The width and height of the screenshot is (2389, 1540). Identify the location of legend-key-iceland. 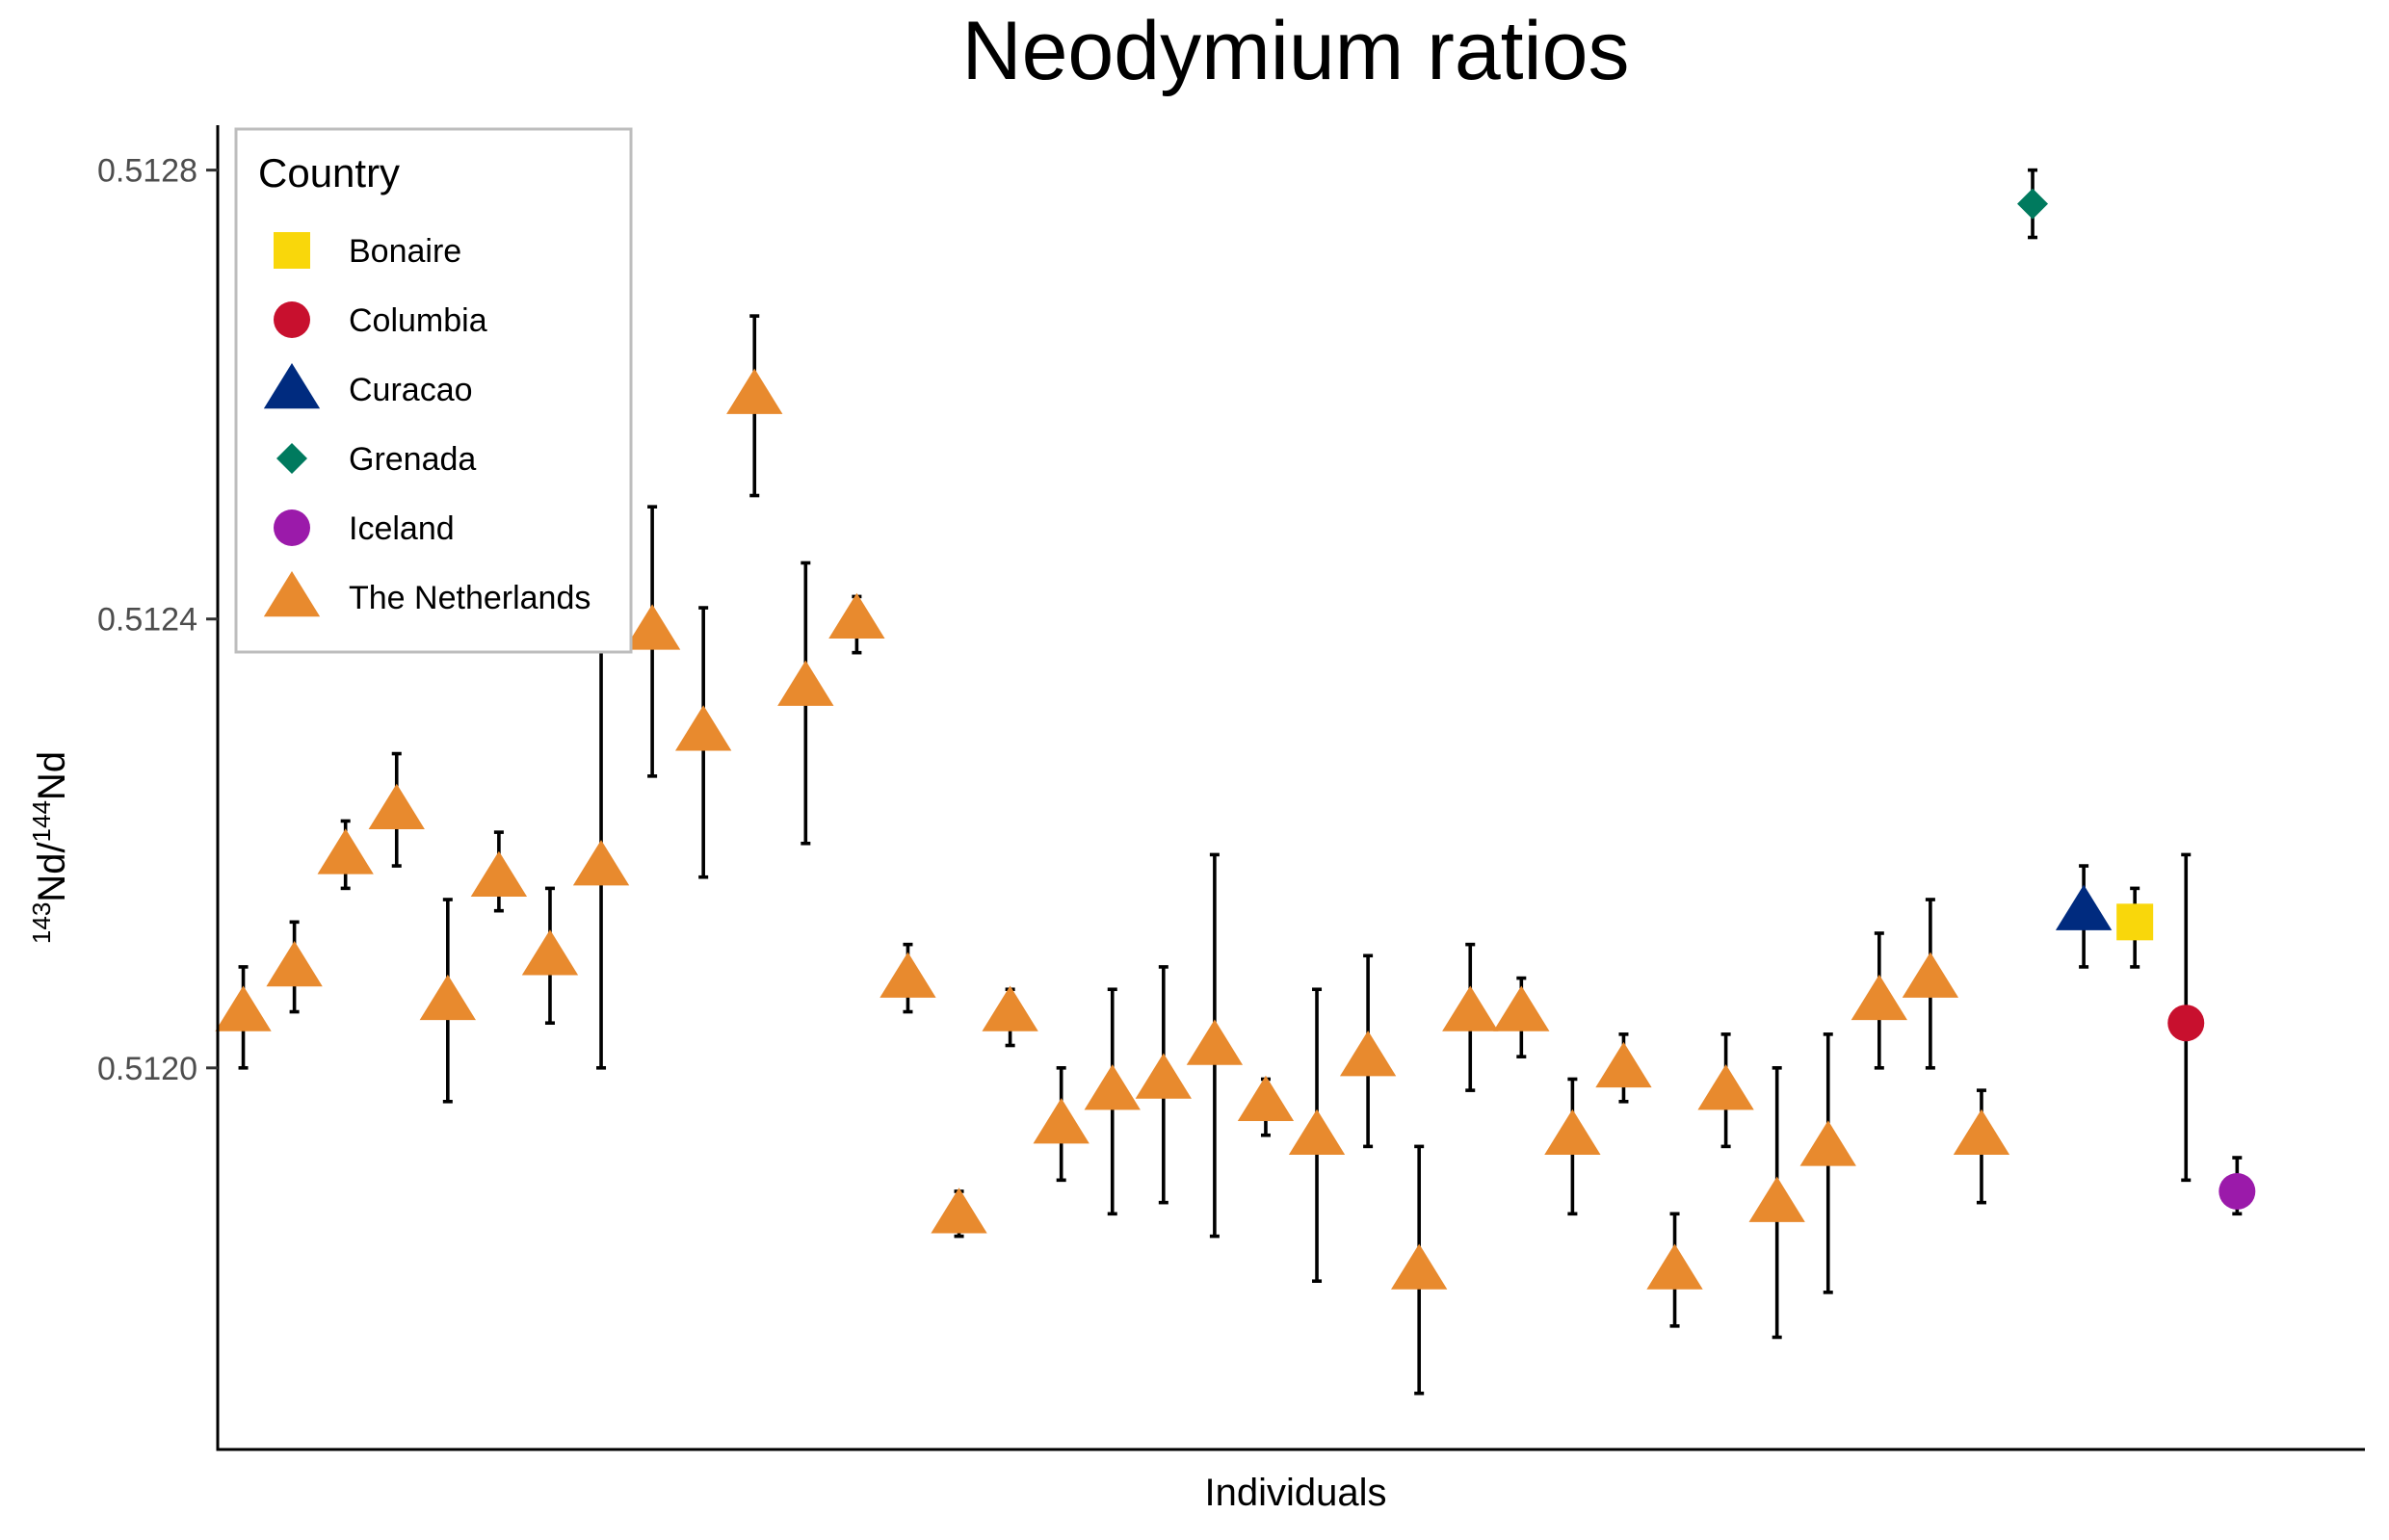
(292, 527).